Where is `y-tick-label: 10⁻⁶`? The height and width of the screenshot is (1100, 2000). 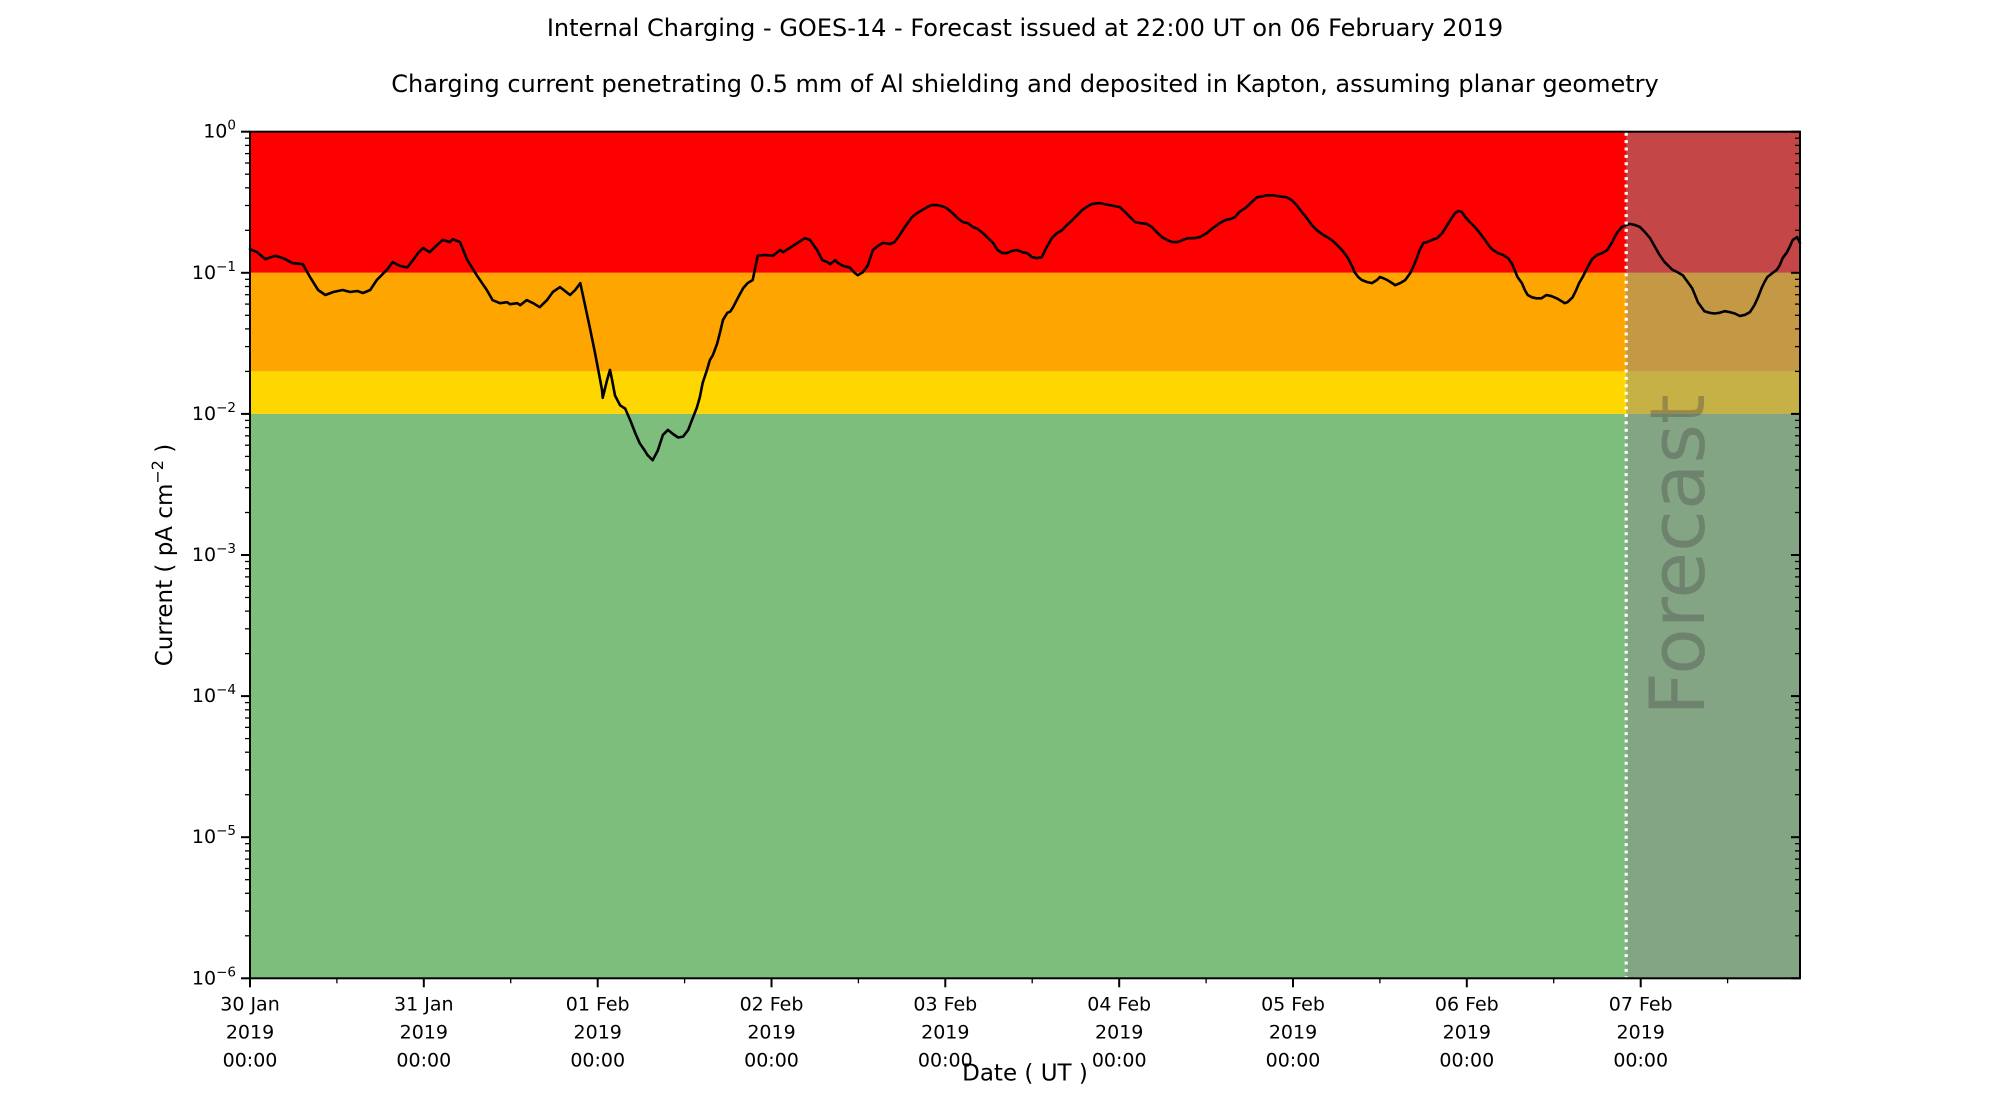 y-tick-label: 10⁻⁶ is located at coordinates (214, 976).